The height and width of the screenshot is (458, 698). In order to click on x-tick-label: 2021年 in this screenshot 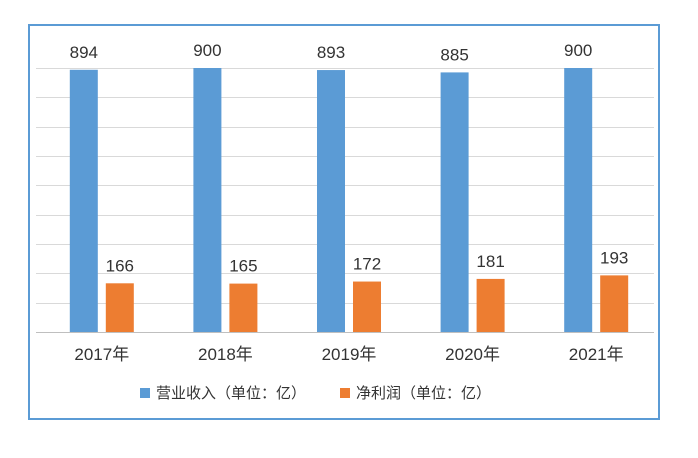, I will do `click(596, 354)`.